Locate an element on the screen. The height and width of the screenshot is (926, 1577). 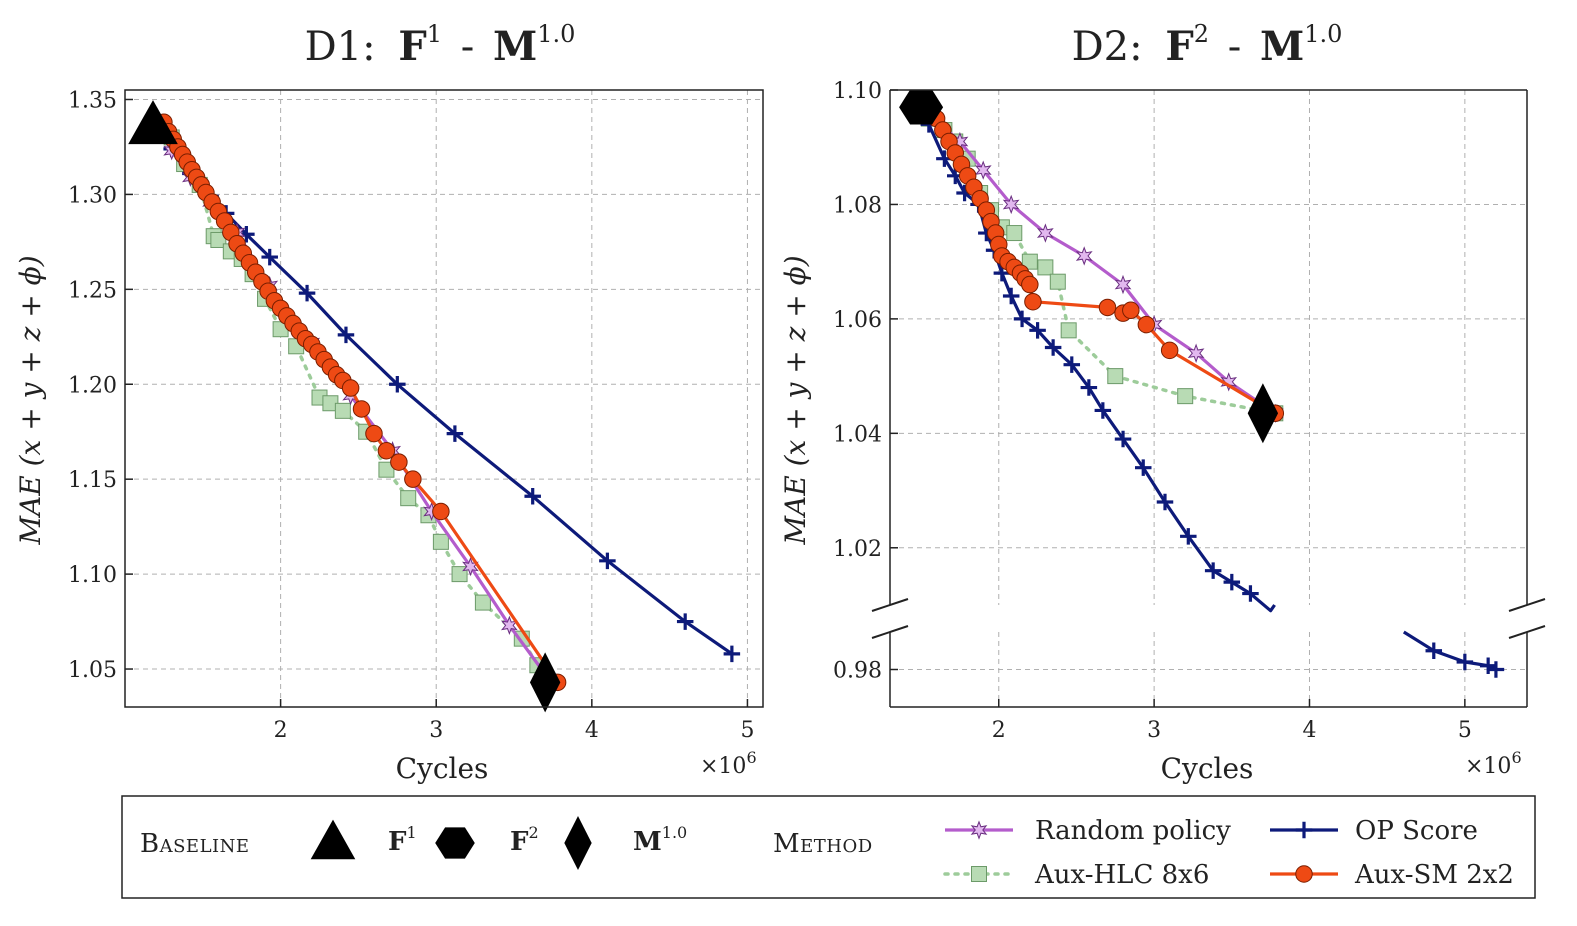
legend-method-heading: Method is located at coordinates (823, 844).